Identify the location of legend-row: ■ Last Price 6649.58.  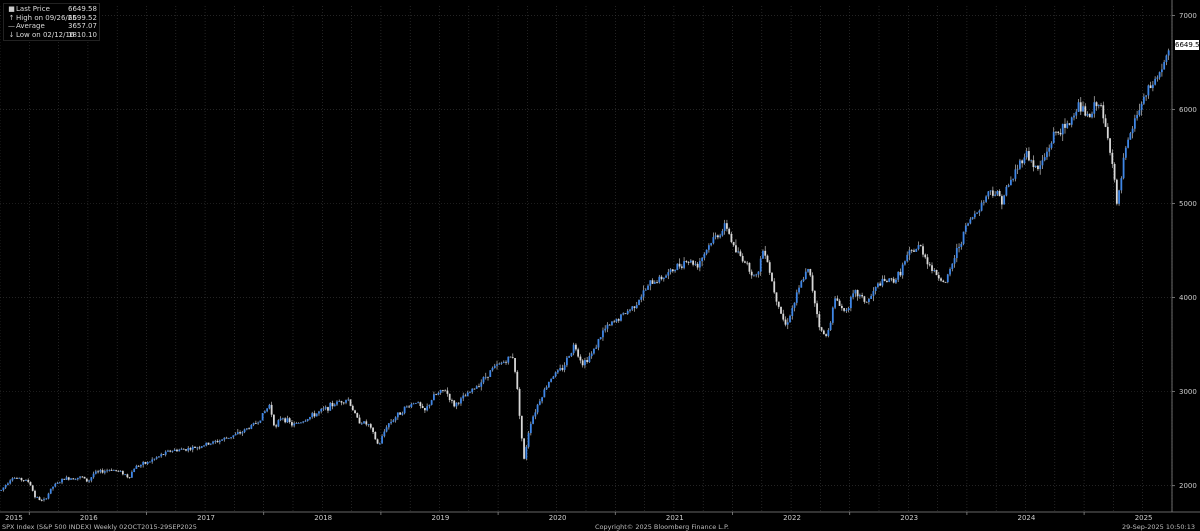
(52, 9).